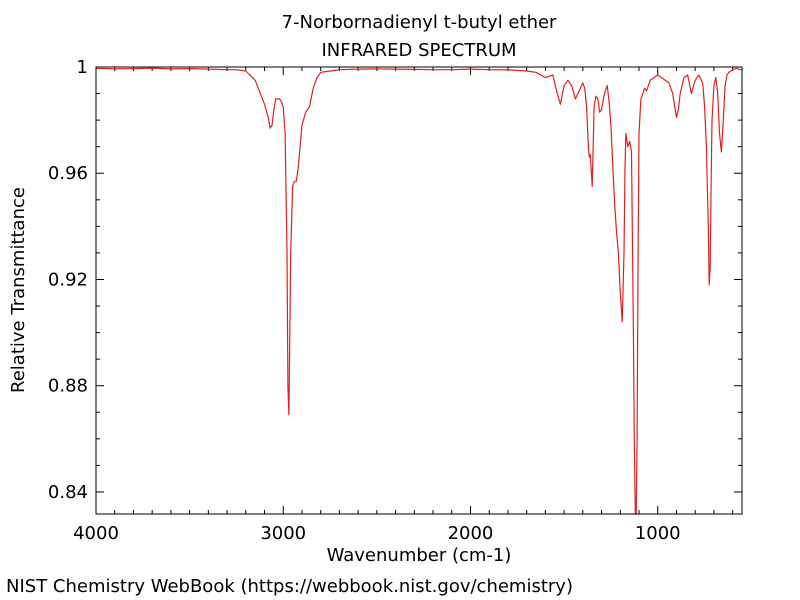  I want to click on y-tick-label: 0.92, so click(68, 279).